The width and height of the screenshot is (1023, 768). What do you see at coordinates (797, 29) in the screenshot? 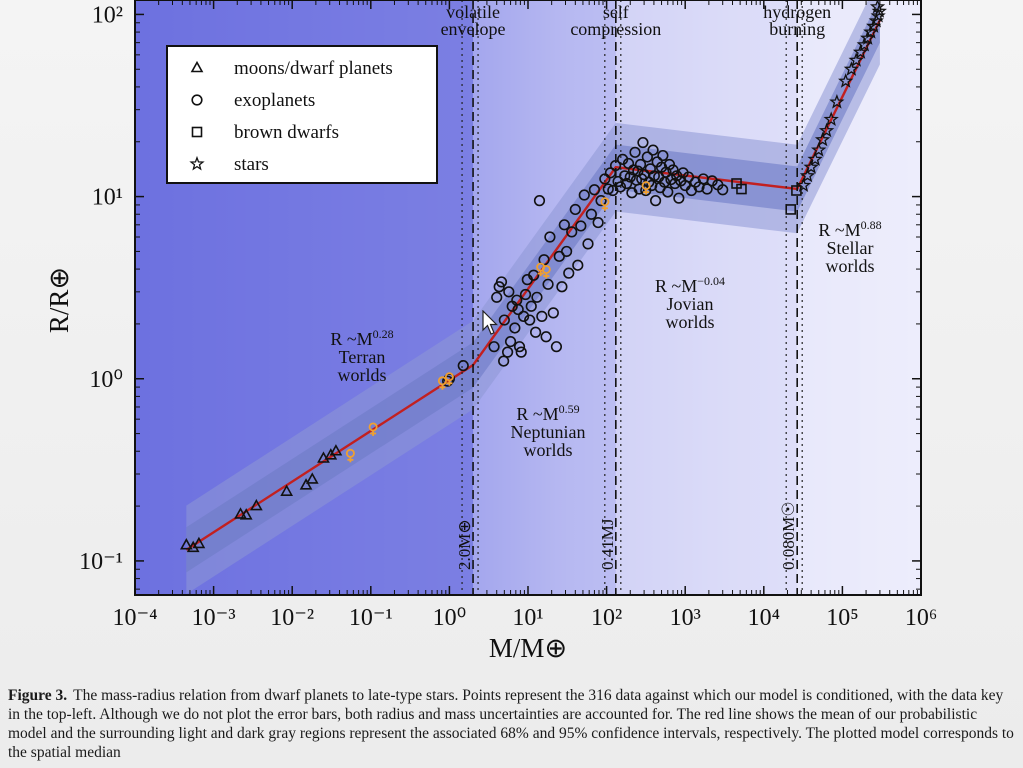
I see `transition-top-label: burning` at bounding box center [797, 29].